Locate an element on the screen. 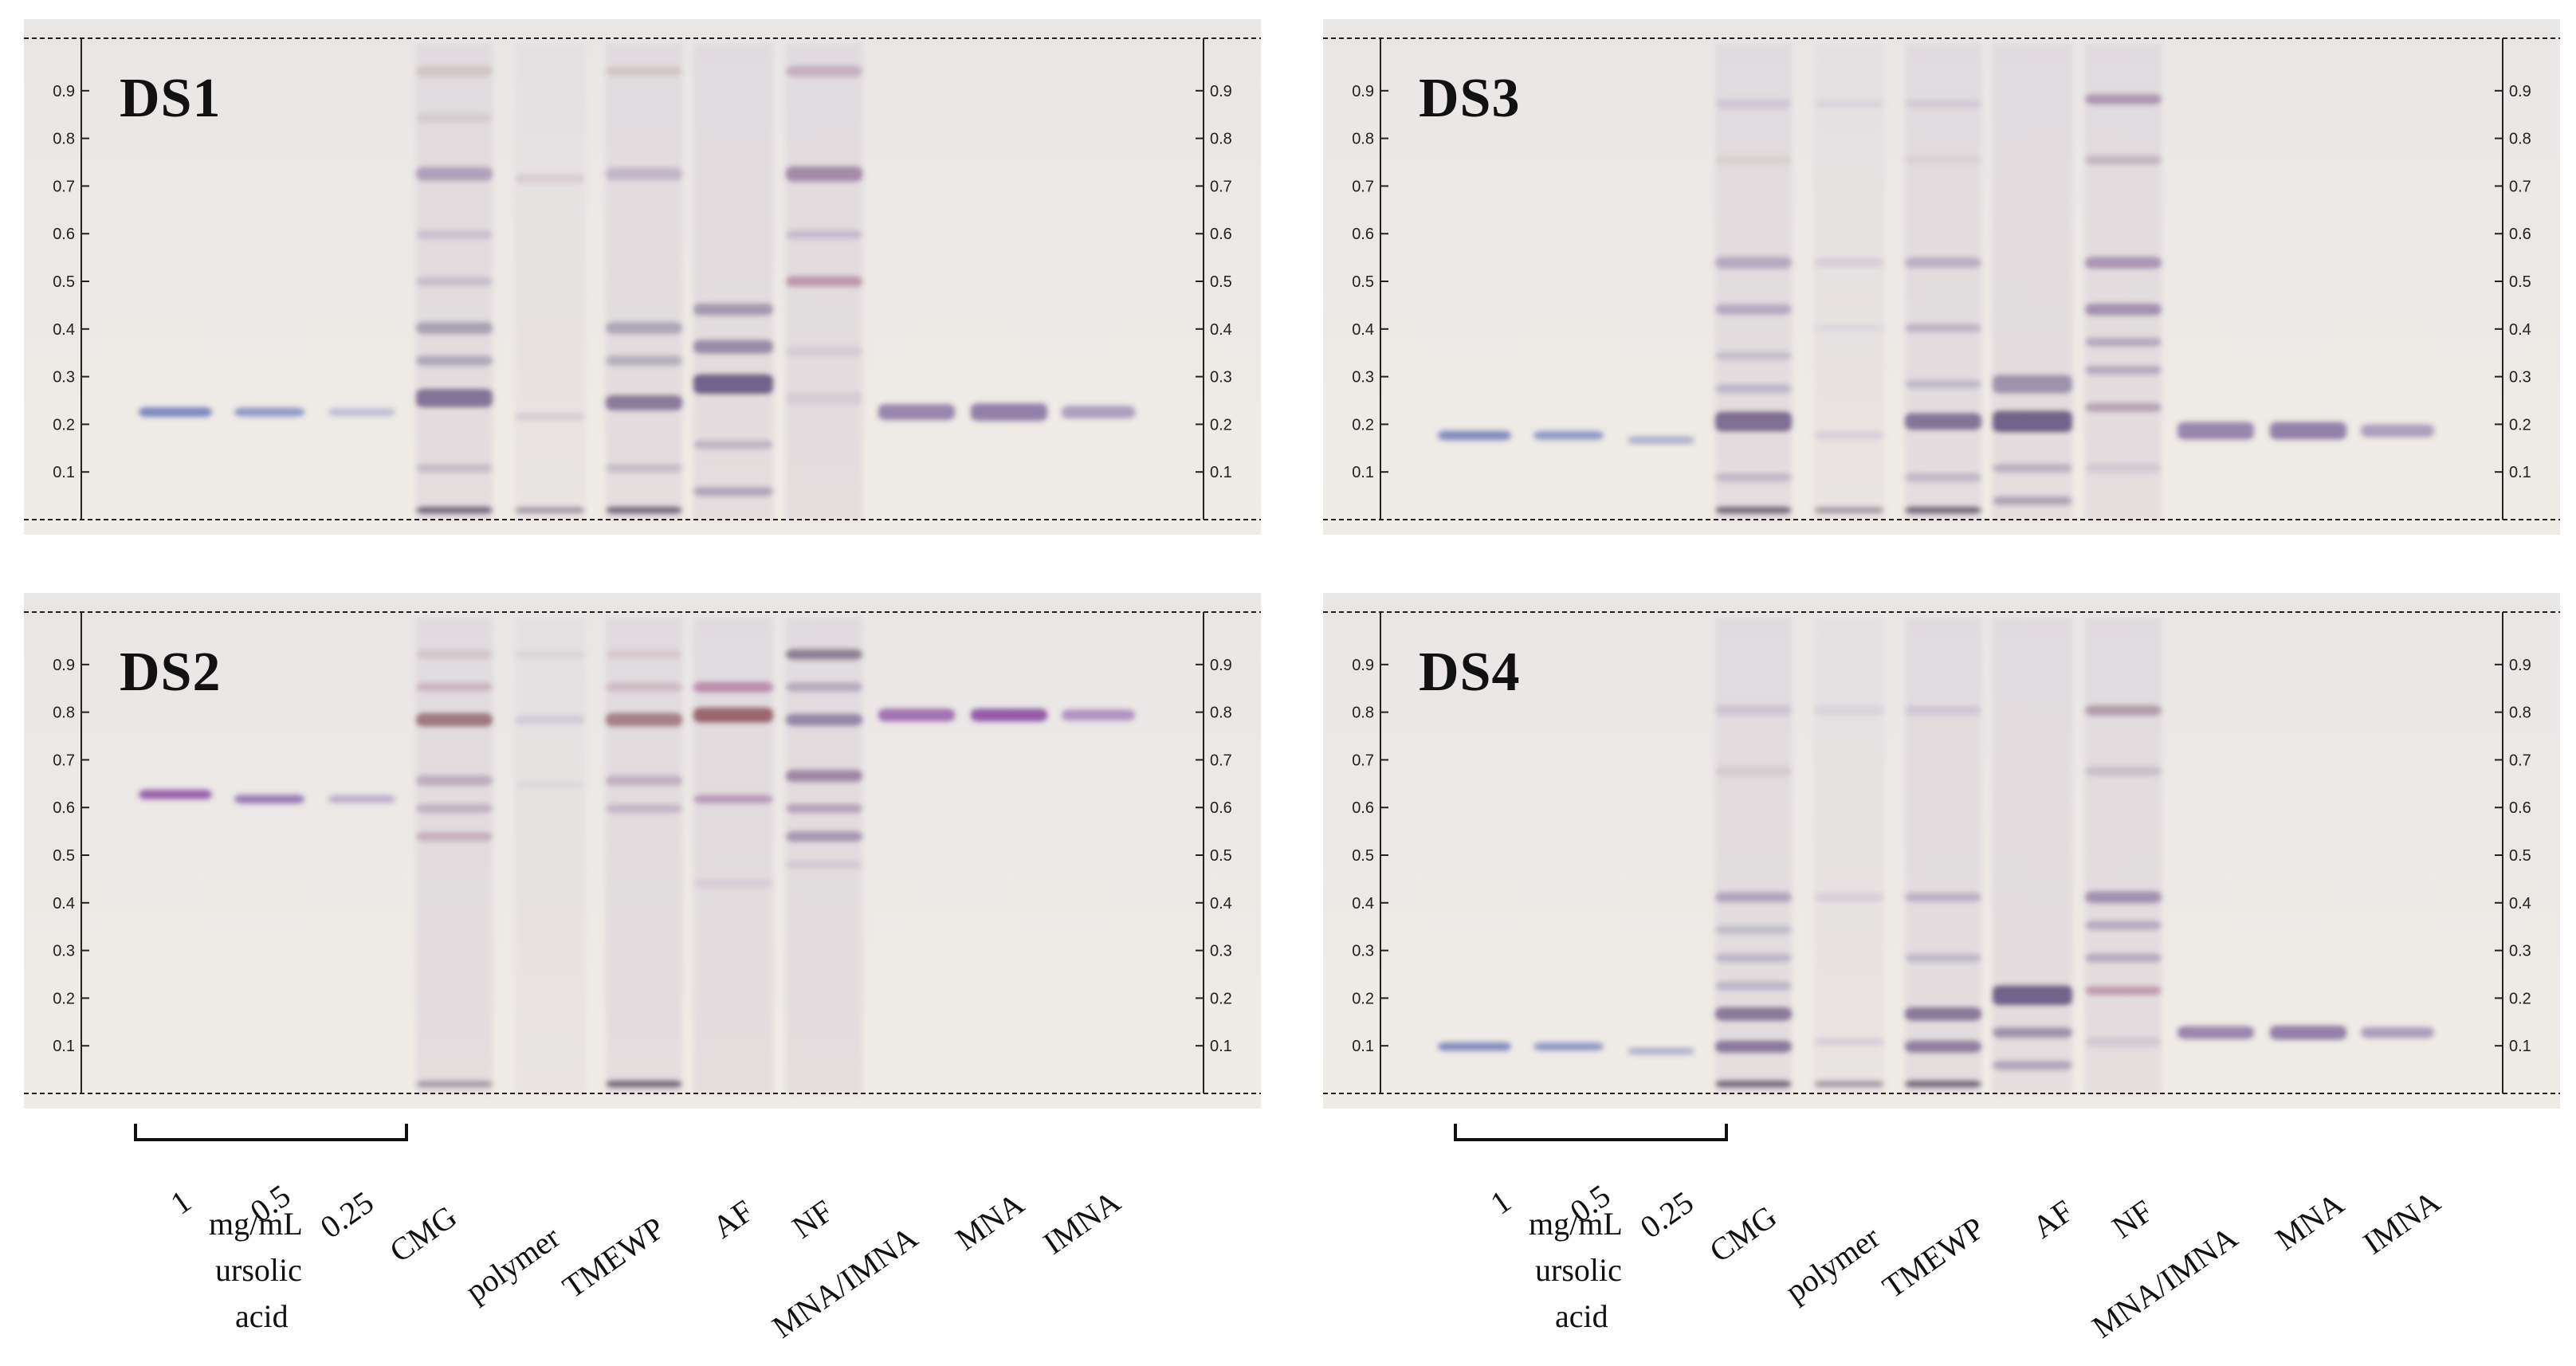 Image resolution: width=2576 pixels, height=1366 pixels. rf-tick-label-right: 0.2 is located at coordinates (1221, 425).